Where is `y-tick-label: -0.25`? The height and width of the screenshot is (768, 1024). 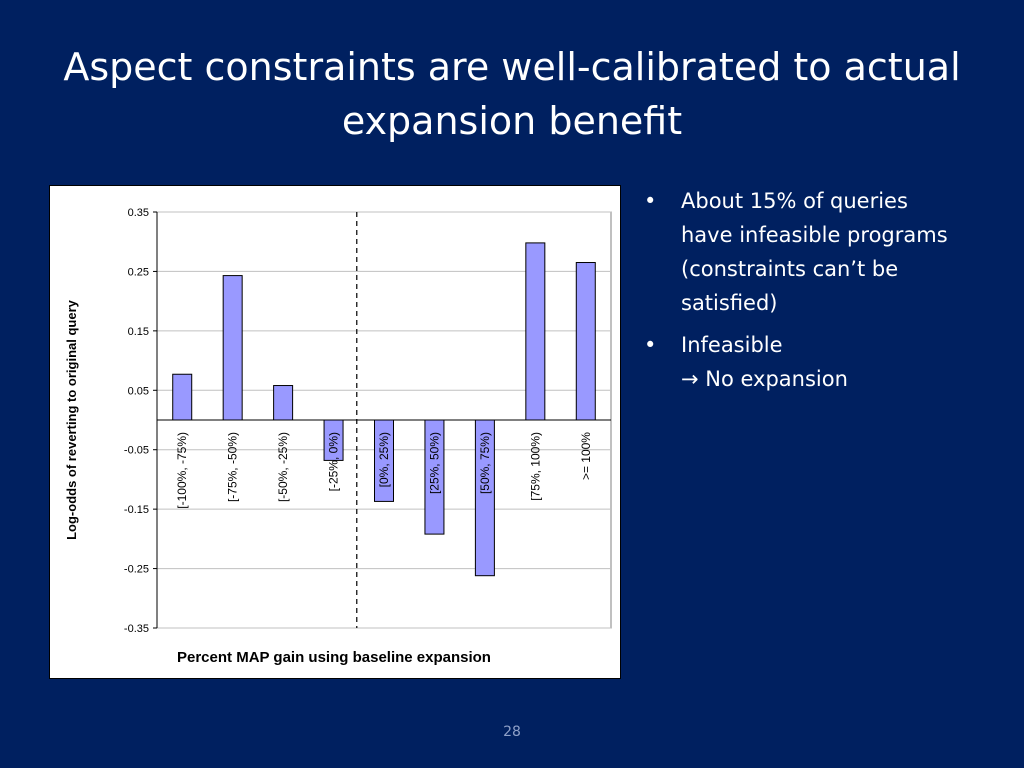
y-tick-label: -0.25 is located at coordinates (136, 570).